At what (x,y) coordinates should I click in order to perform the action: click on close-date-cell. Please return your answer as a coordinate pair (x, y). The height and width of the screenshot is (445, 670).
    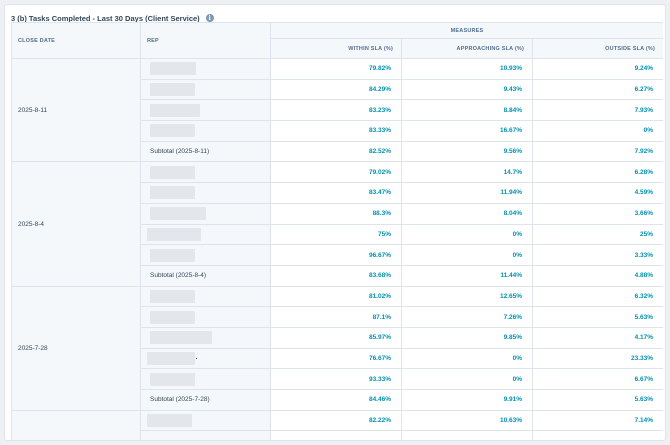
    Looking at the image, I should click on (76, 424).